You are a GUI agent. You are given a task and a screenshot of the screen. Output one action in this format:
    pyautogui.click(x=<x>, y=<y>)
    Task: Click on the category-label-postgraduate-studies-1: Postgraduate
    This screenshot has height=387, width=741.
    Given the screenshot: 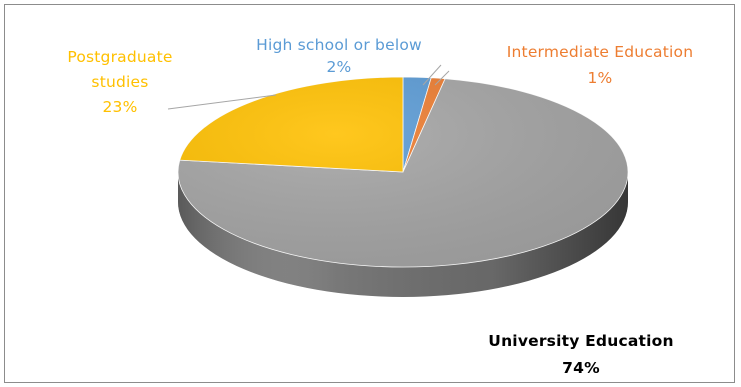 What is the action you would take?
    pyautogui.click(x=119, y=57)
    